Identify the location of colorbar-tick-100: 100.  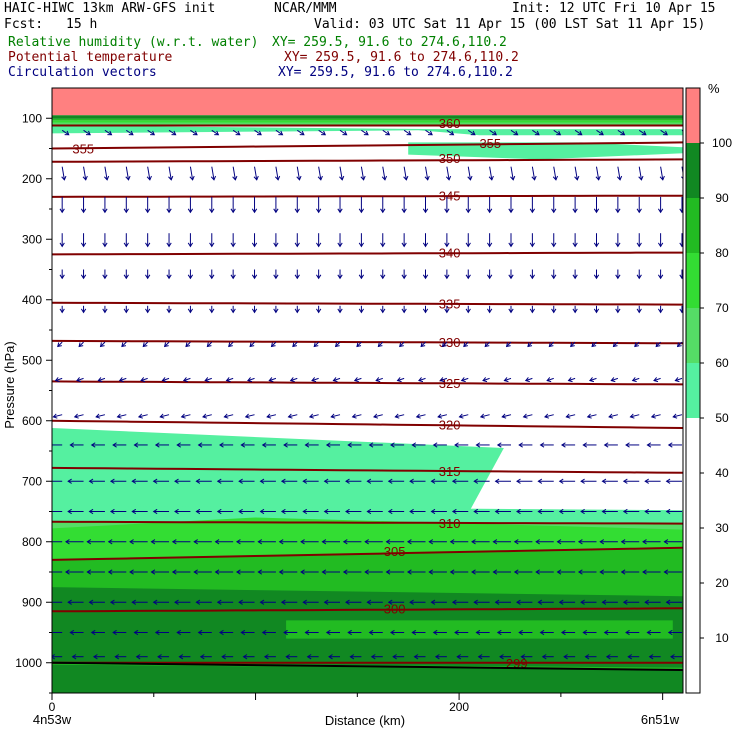
(722, 143).